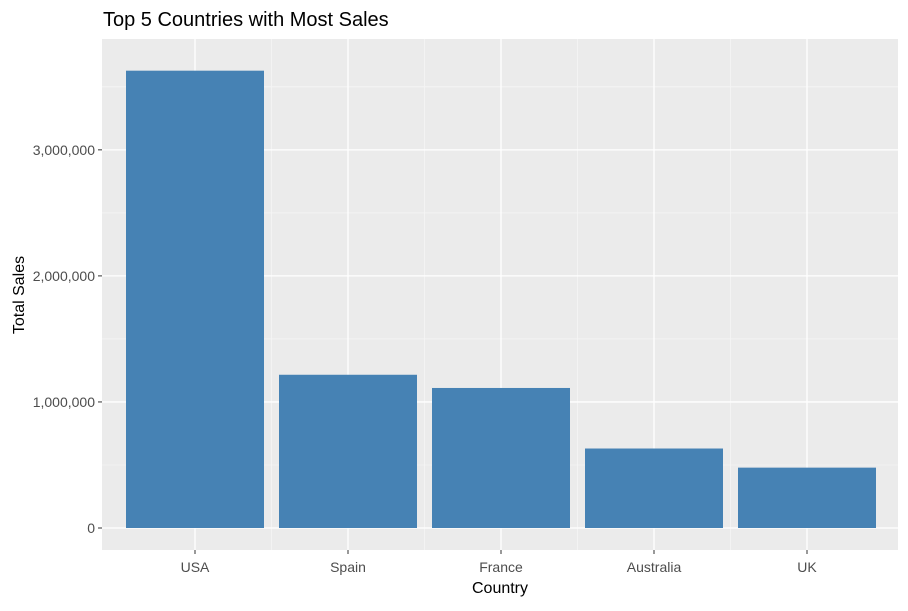 Image resolution: width=908 pixels, height=611 pixels. I want to click on bar-usa, so click(195, 299).